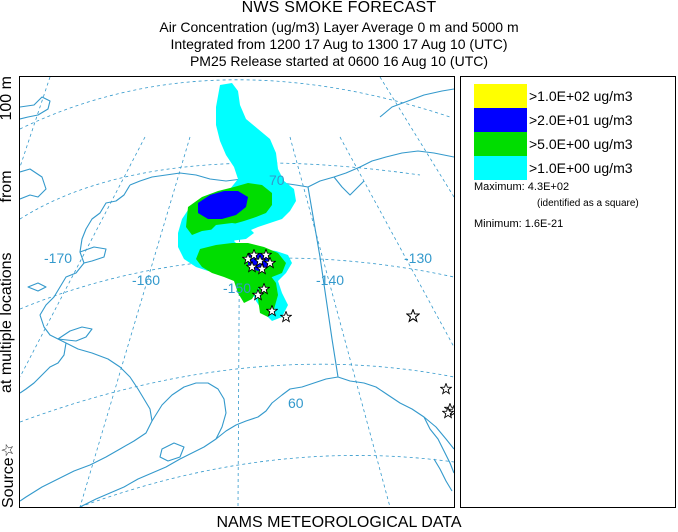 Image resolution: width=678 pixels, height=532 pixels. I want to click on lat-label-70: 70, so click(277, 180).